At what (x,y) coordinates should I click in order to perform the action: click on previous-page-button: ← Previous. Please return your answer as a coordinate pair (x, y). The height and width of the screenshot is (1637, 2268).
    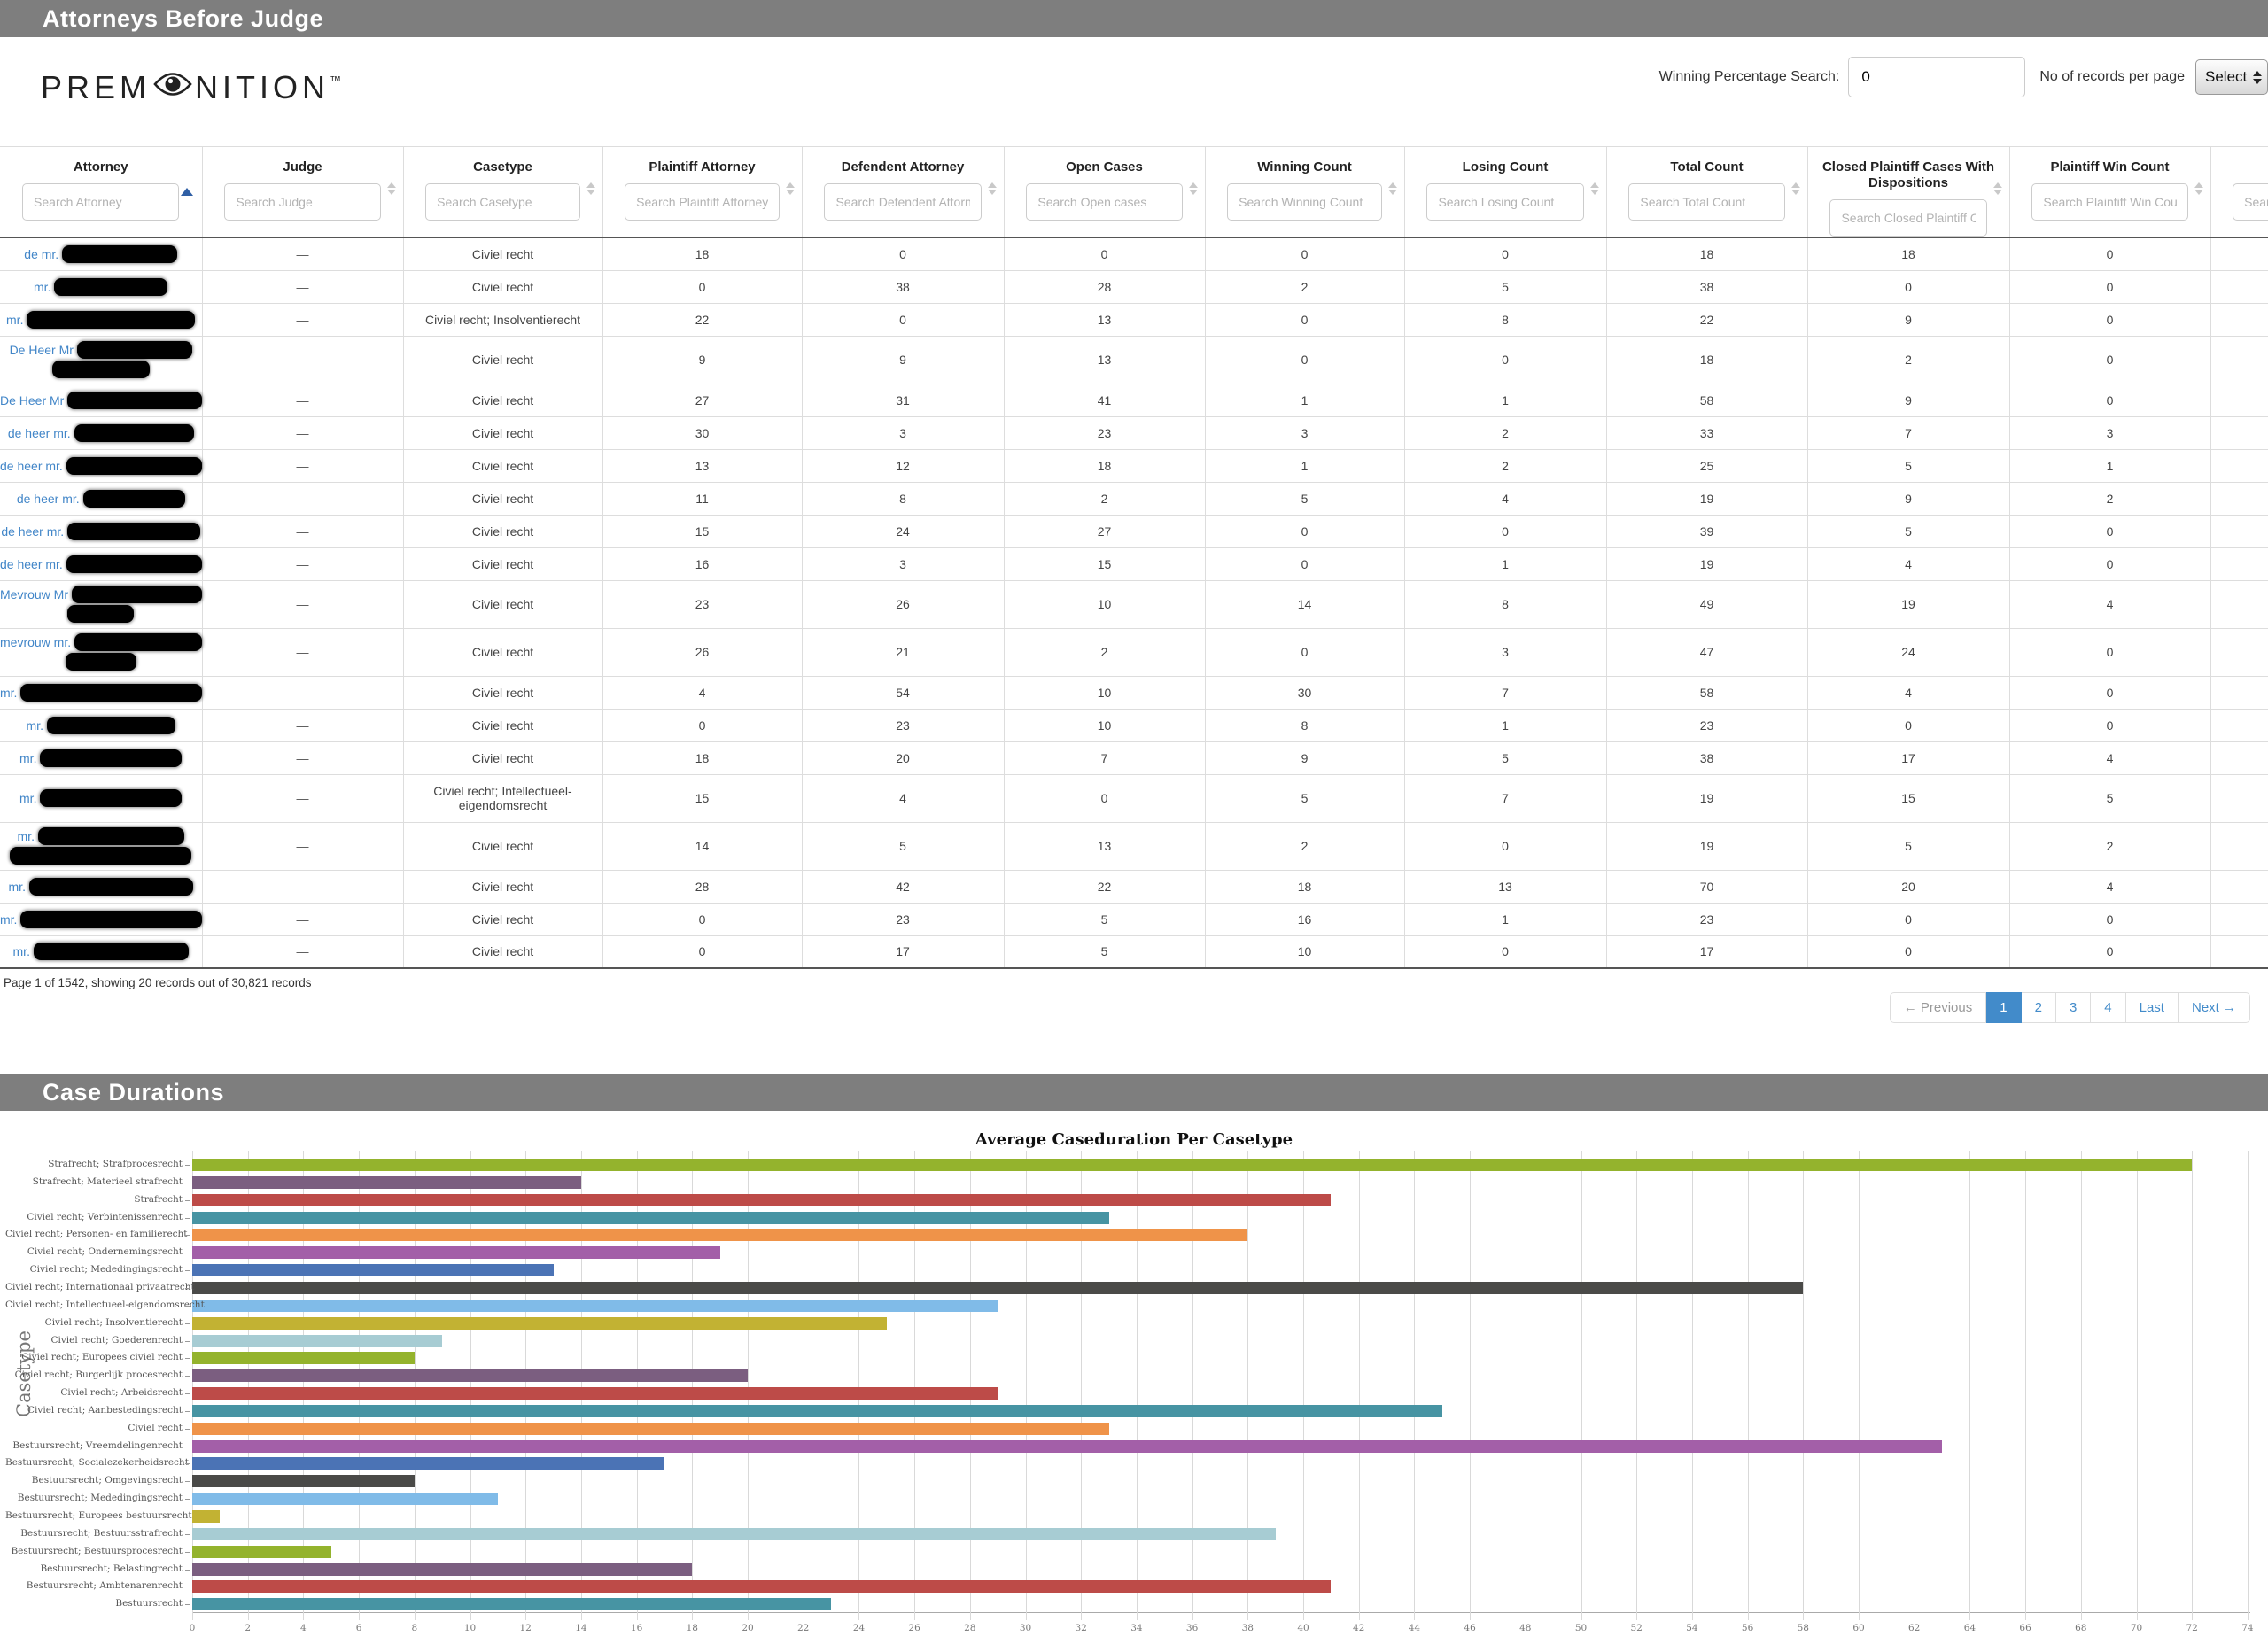
    Looking at the image, I should click on (1938, 1007).